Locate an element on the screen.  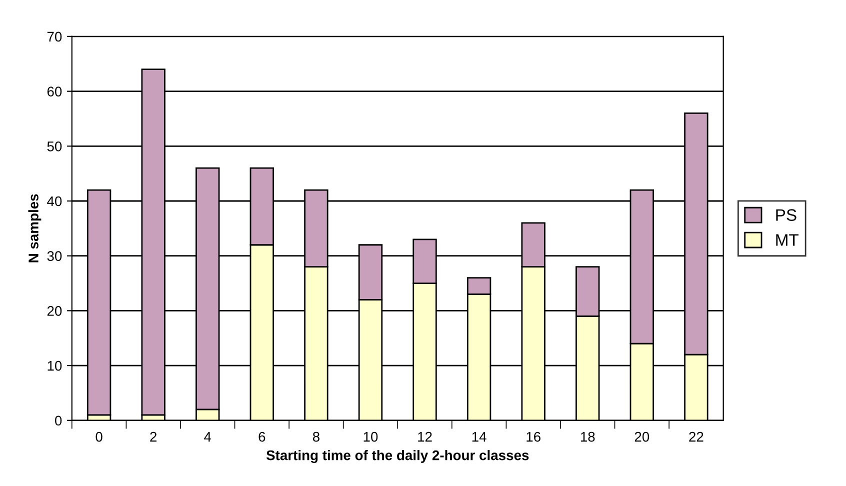
y-tick-label: 70 is located at coordinates (54, 37).